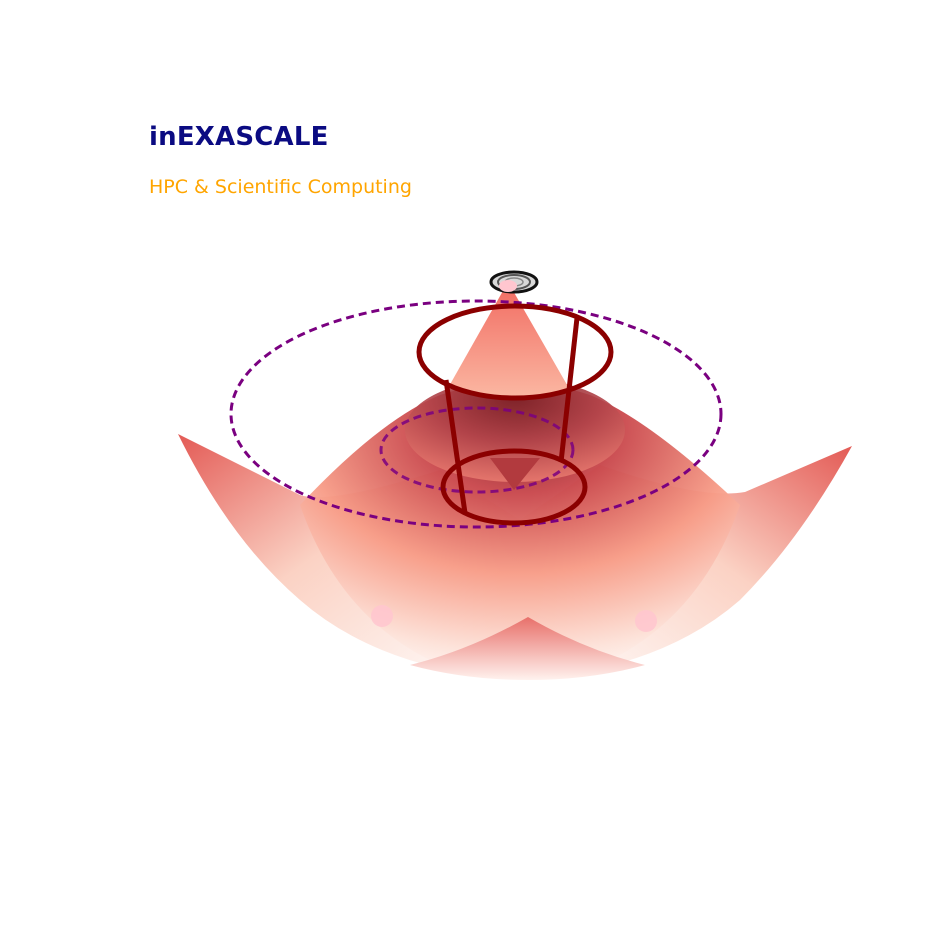  I want to click on pink-dot-left, so click(382, 616).